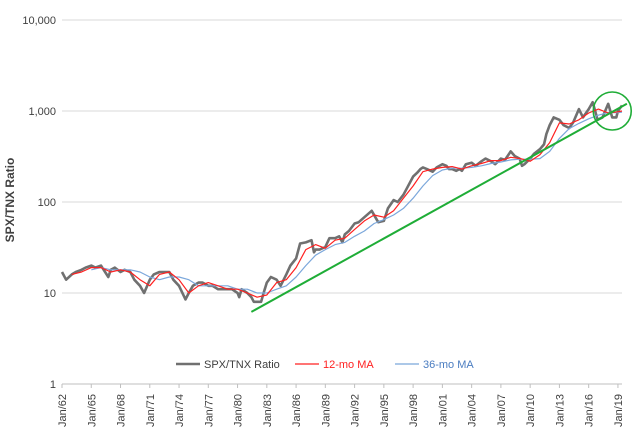  I want to click on x-tick-label: Jan/98, so click(414, 410).